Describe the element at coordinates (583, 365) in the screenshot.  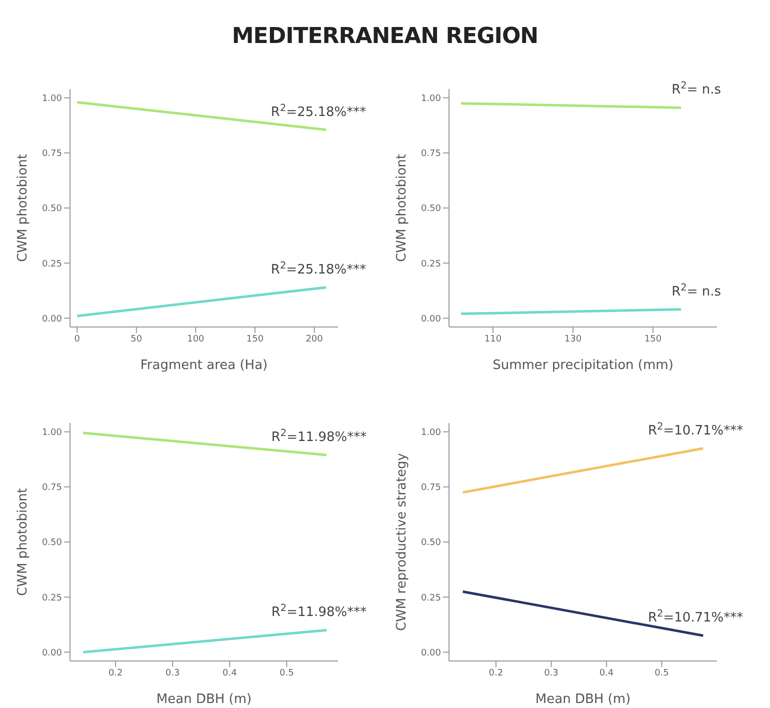
I see `x-axis-title: Summer precipitation (mm)` at that location.